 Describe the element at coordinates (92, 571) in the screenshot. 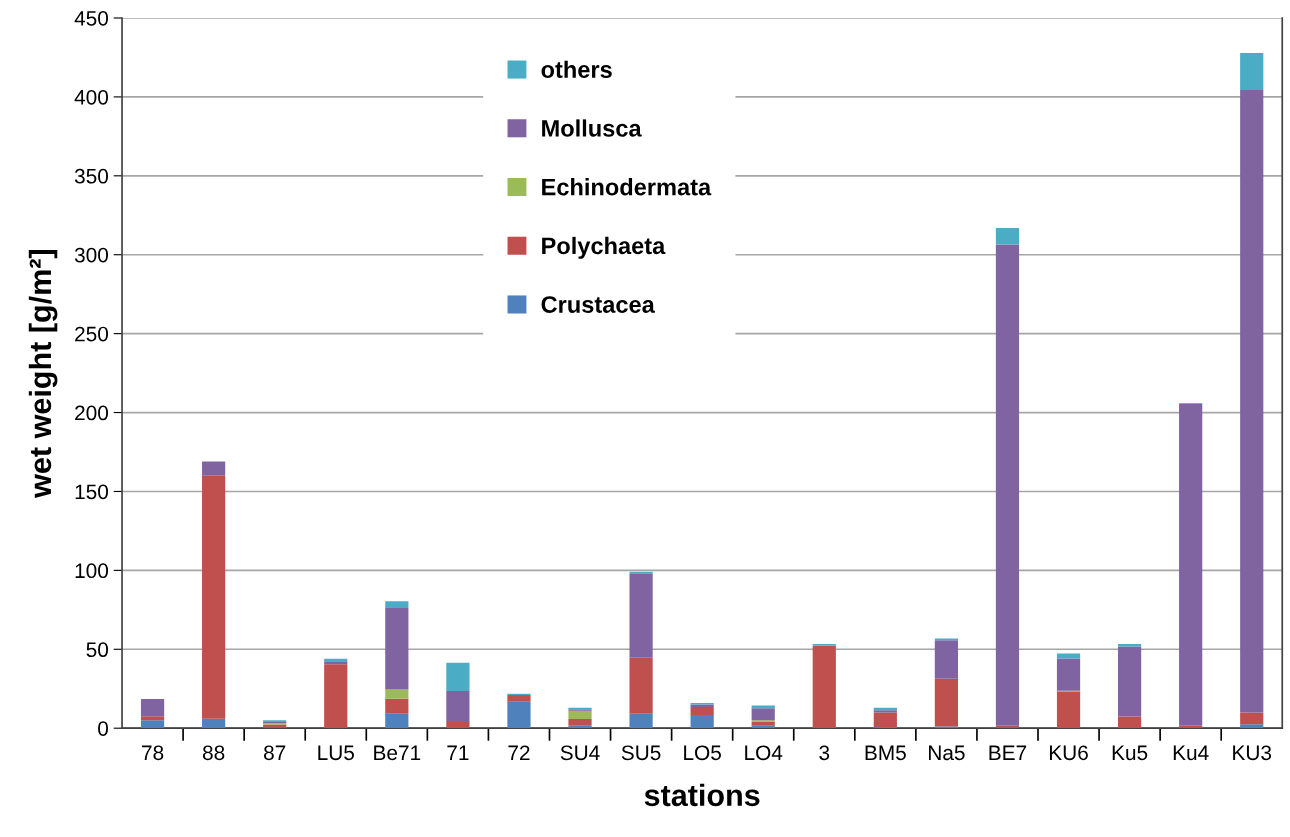

I see `y-tick-label: 100` at that location.